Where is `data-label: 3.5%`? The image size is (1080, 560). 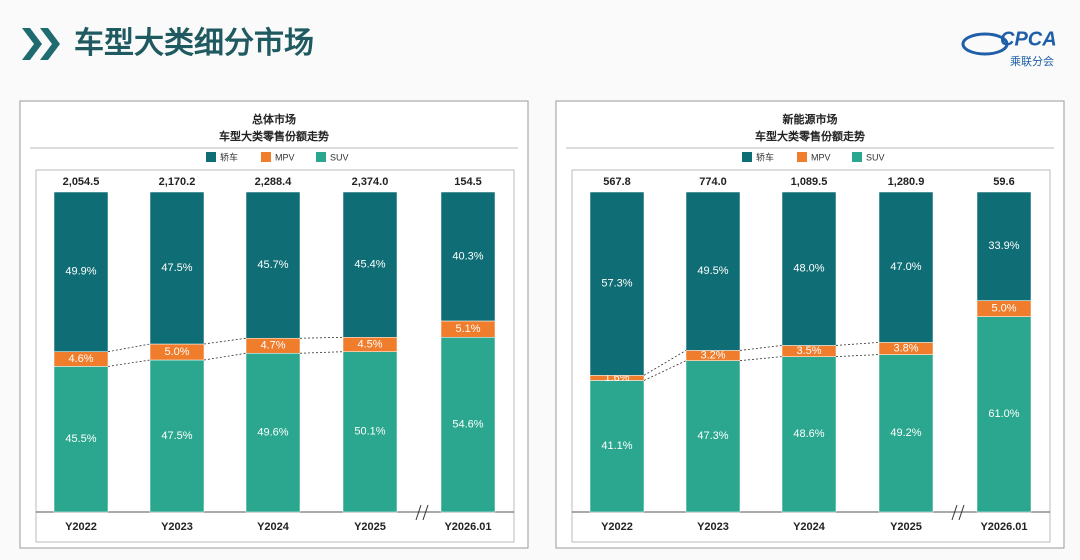 data-label: 3.5% is located at coordinates (808, 351).